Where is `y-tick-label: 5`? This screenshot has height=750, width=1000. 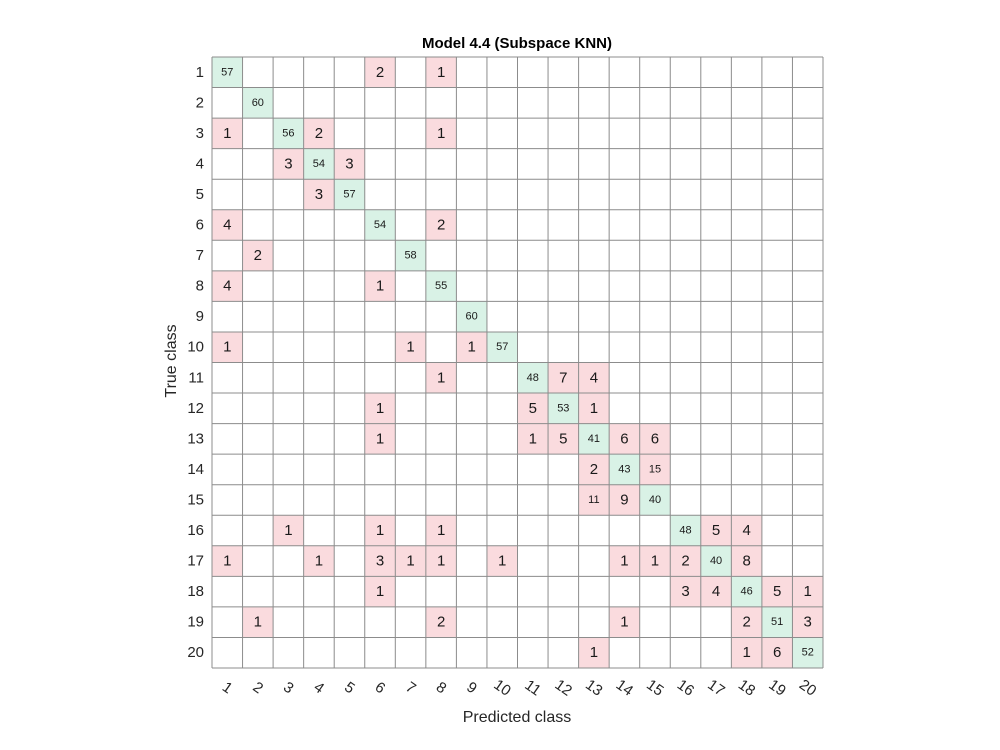
y-tick-label: 5 is located at coordinates (200, 194).